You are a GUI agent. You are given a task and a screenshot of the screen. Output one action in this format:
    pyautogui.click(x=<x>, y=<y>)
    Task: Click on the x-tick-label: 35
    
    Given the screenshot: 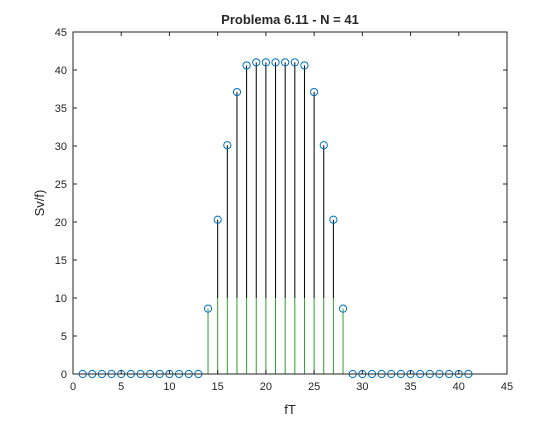 What is the action you would take?
    pyautogui.click(x=410, y=387)
    